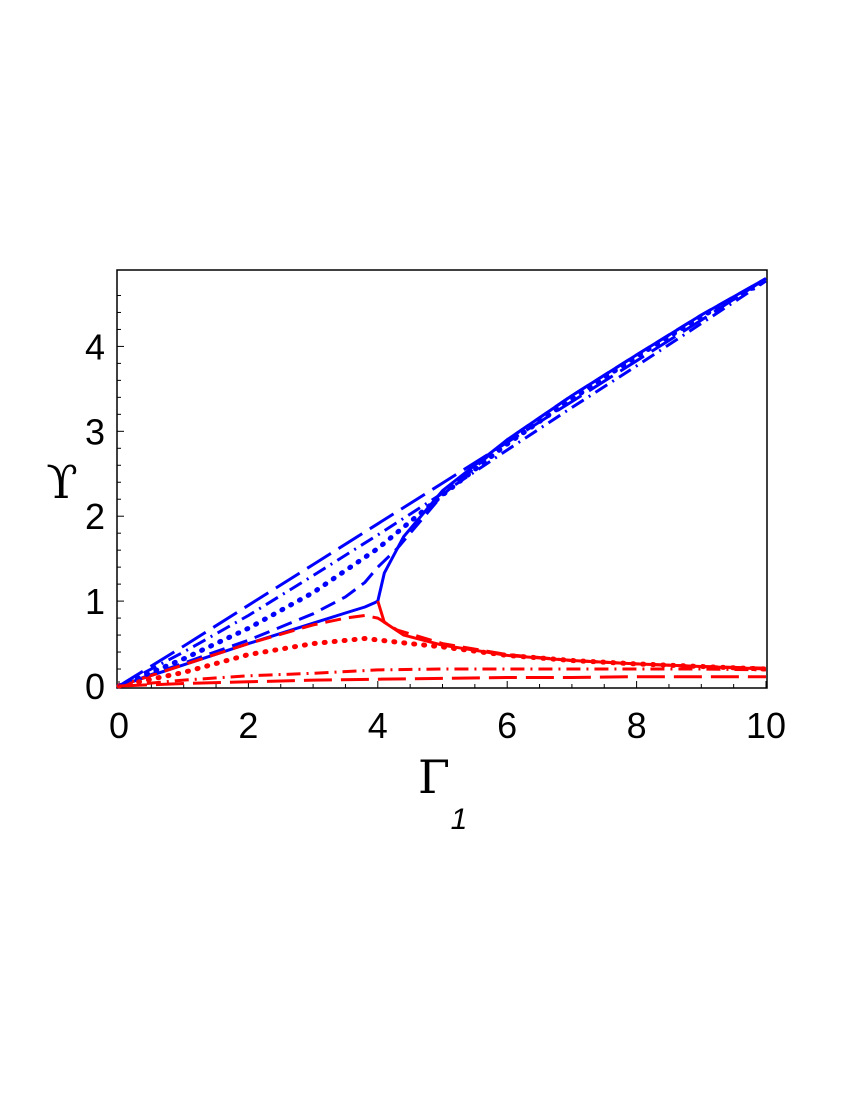  What do you see at coordinates (95, 601) in the screenshot?
I see `y-tick-label: 1` at bounding box center [95, 601].